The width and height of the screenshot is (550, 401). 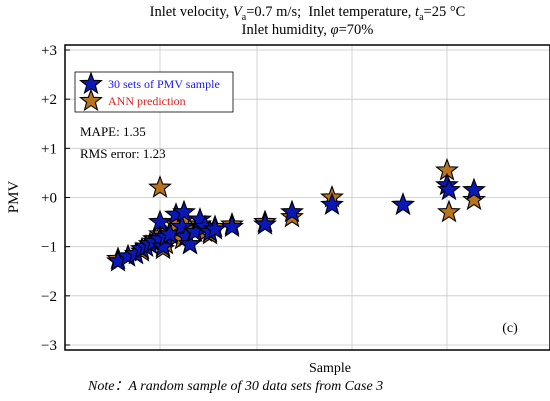 I want to click on y-axis-ticks: +3 +2 +1 +0 −1 −2 −3, so click(x=55, y=198).